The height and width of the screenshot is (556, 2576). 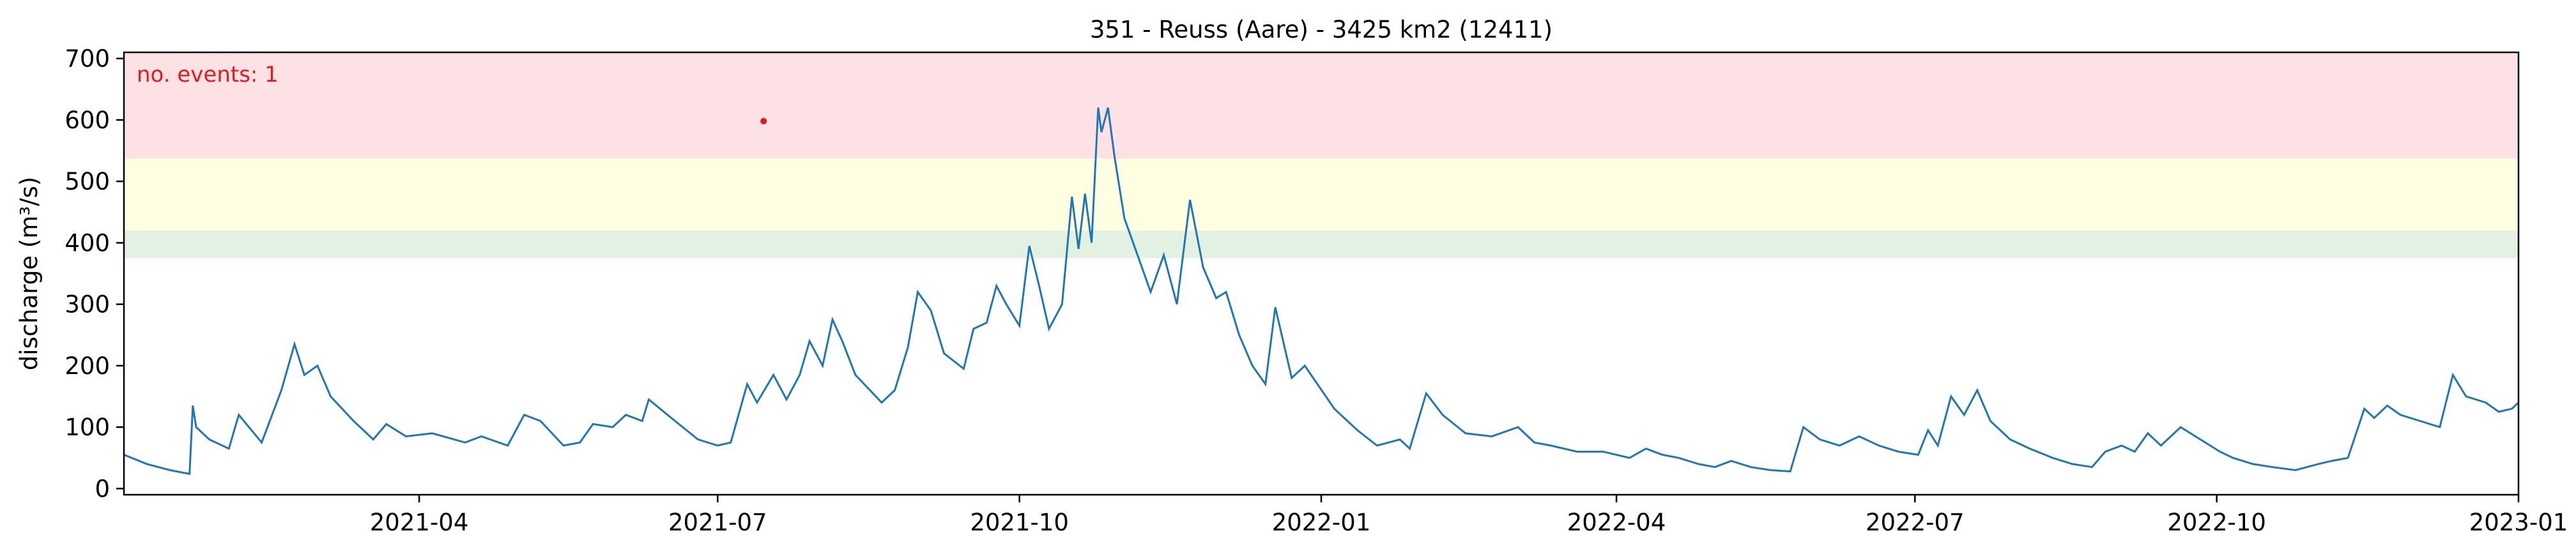 What do you see at coordinates (87, 305) in the screenshot?
I see `y-tick-label: 300` at bounding box center [87, 305].